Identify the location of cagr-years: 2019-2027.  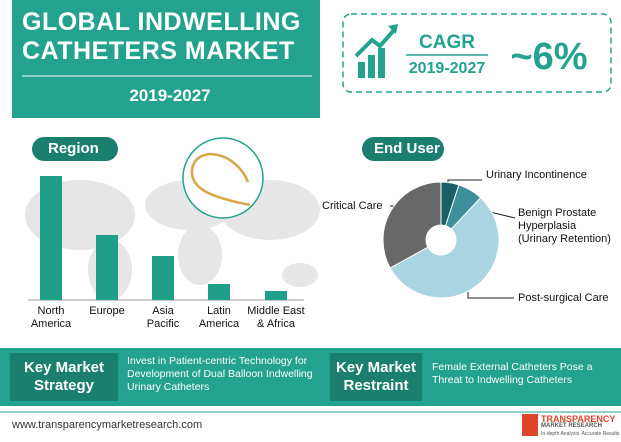
(447, 68).